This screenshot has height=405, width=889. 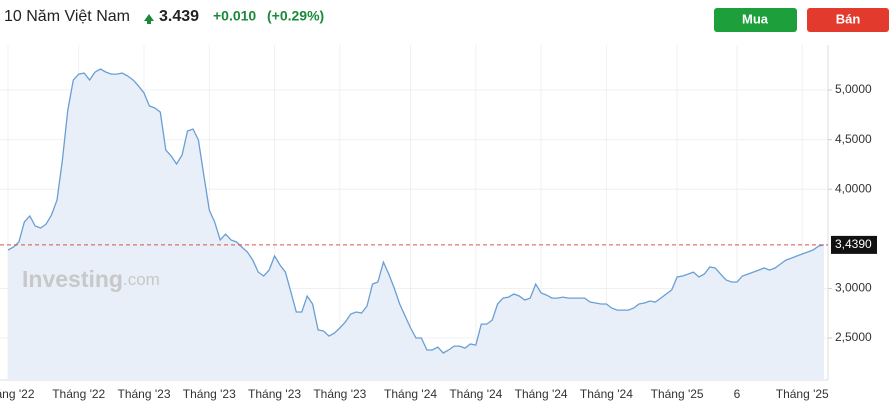 I want to click on y-tick-label: 4,0000, so click(x=853, y=188).